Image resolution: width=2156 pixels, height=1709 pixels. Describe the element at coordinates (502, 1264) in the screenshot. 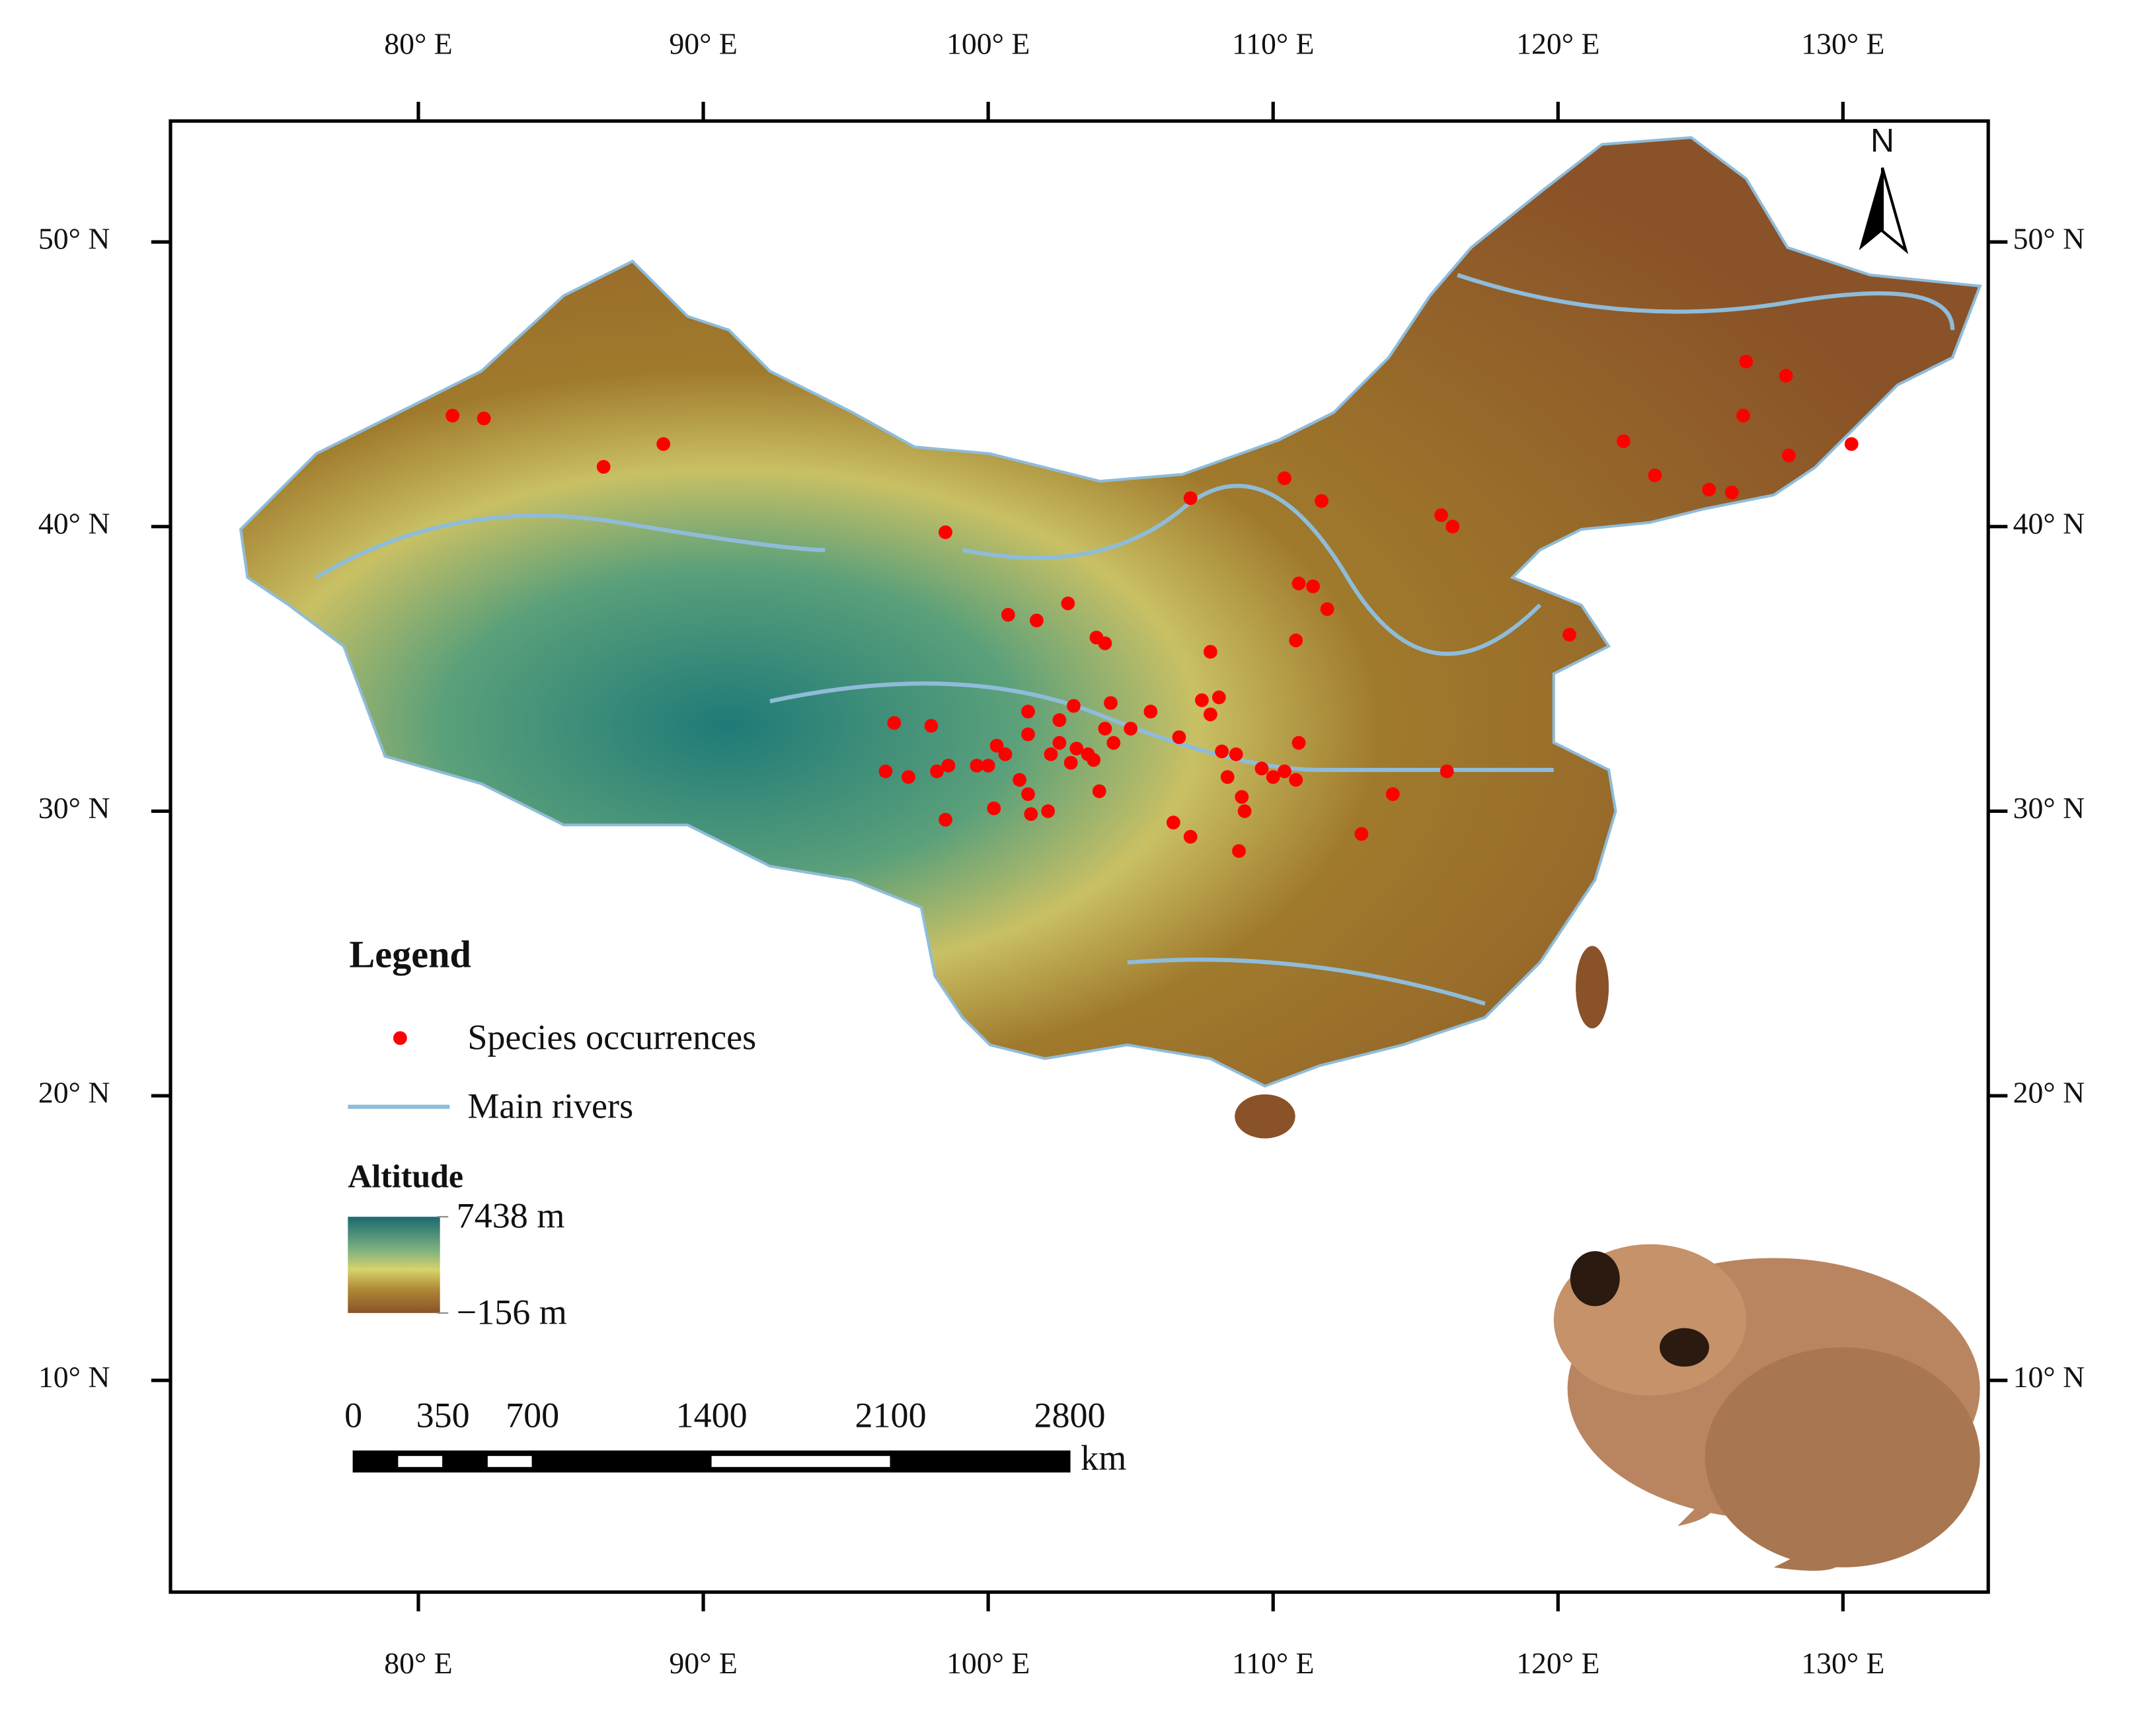

I see `altitude-labels: 7438 m −156 m` at that location.